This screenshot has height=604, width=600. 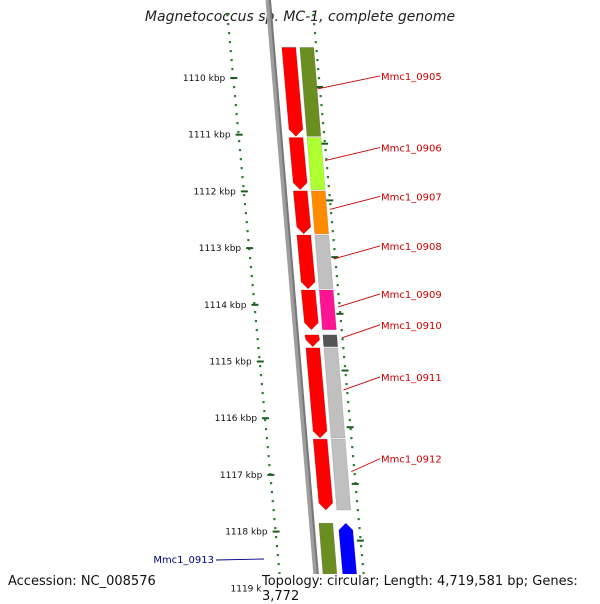 I want to click on accession-text: Accession: NC_008576, so click(x=82, y=581).